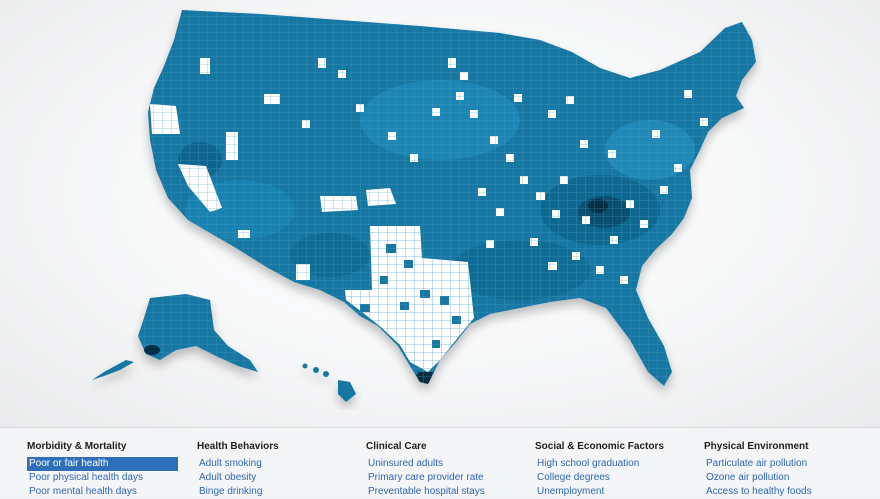  What do you see at coordinates (175, 337) in the screenshot?
I see `alaska` at bounding box center [175, 337].